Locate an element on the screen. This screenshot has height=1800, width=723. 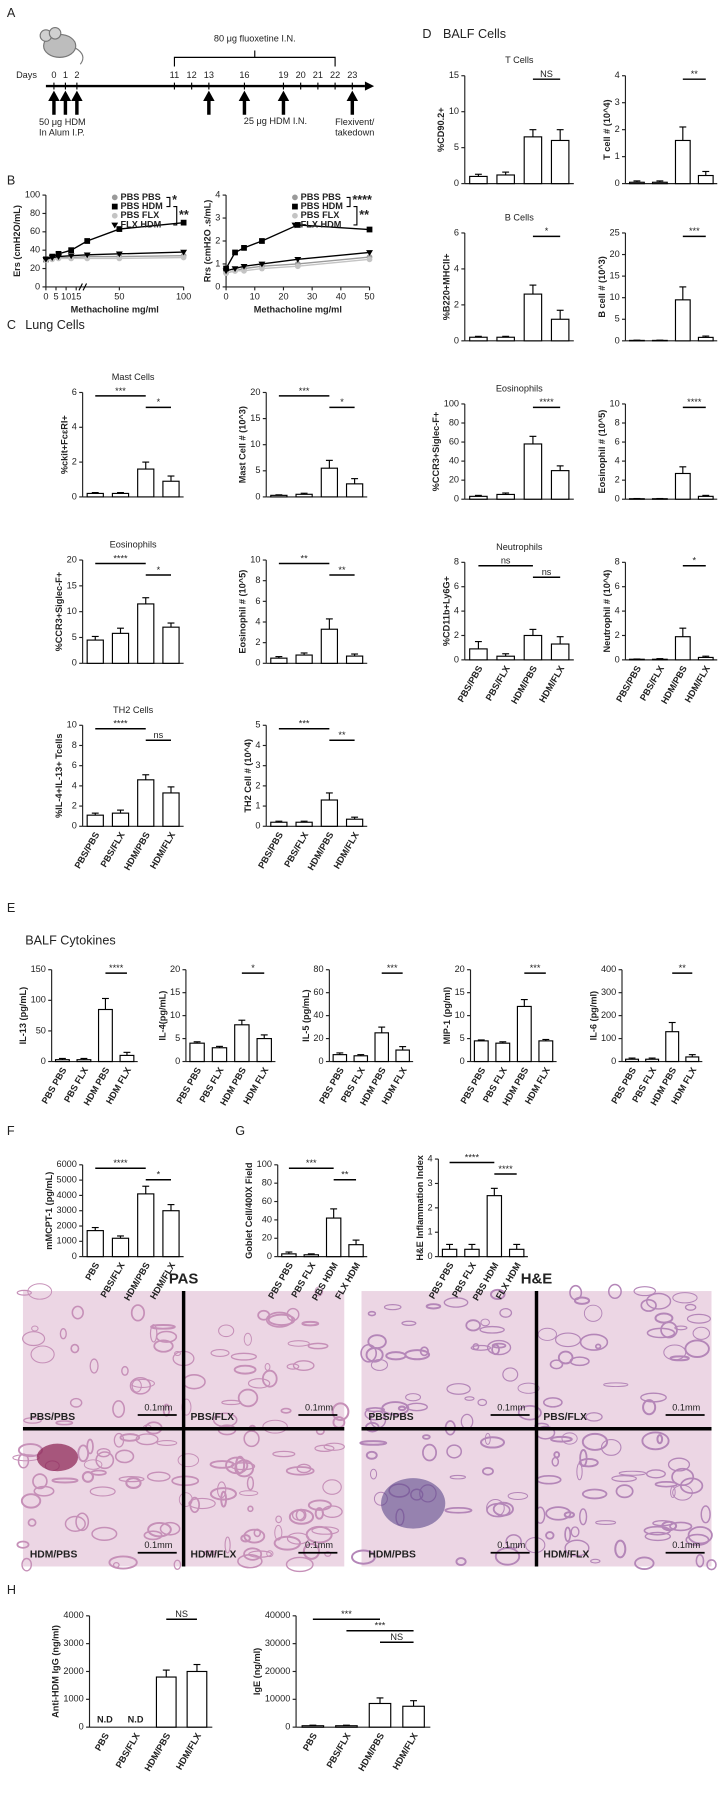
note: takedown is located at coordinates (354, 133).